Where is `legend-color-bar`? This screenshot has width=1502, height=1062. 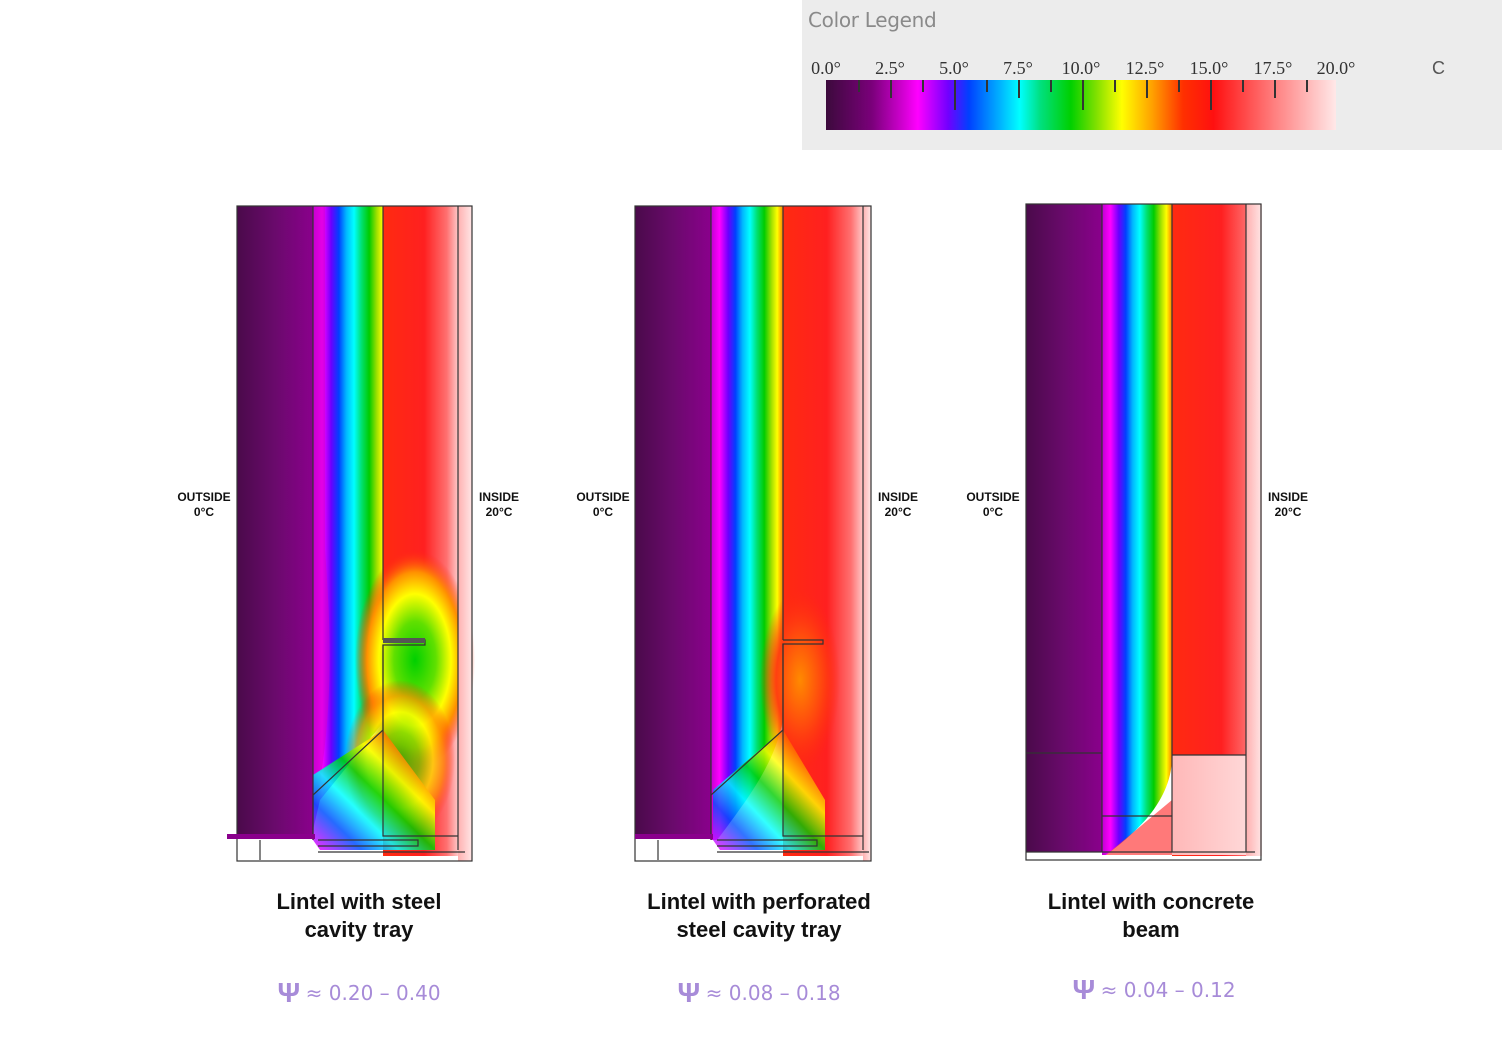
legend-color-bar is located at coordinates (1081, 105).